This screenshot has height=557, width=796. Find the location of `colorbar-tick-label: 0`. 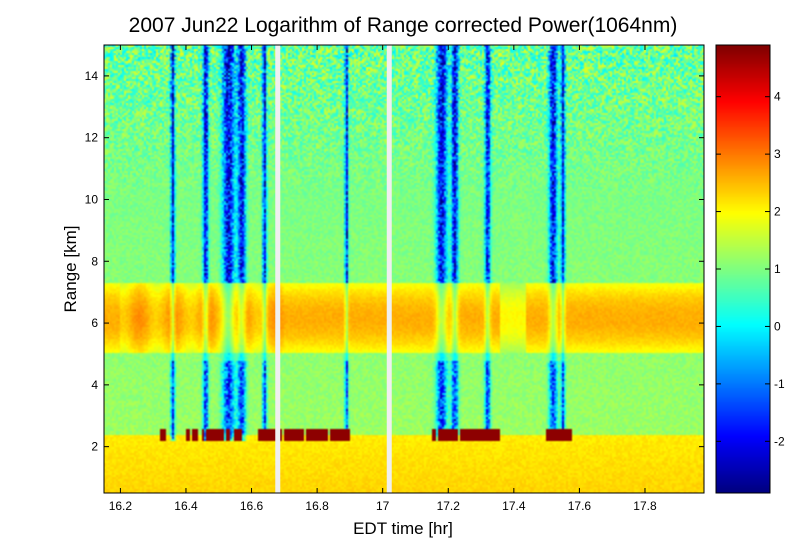

colorbar-tick-label: 0 is located at coordinates (777, 326).